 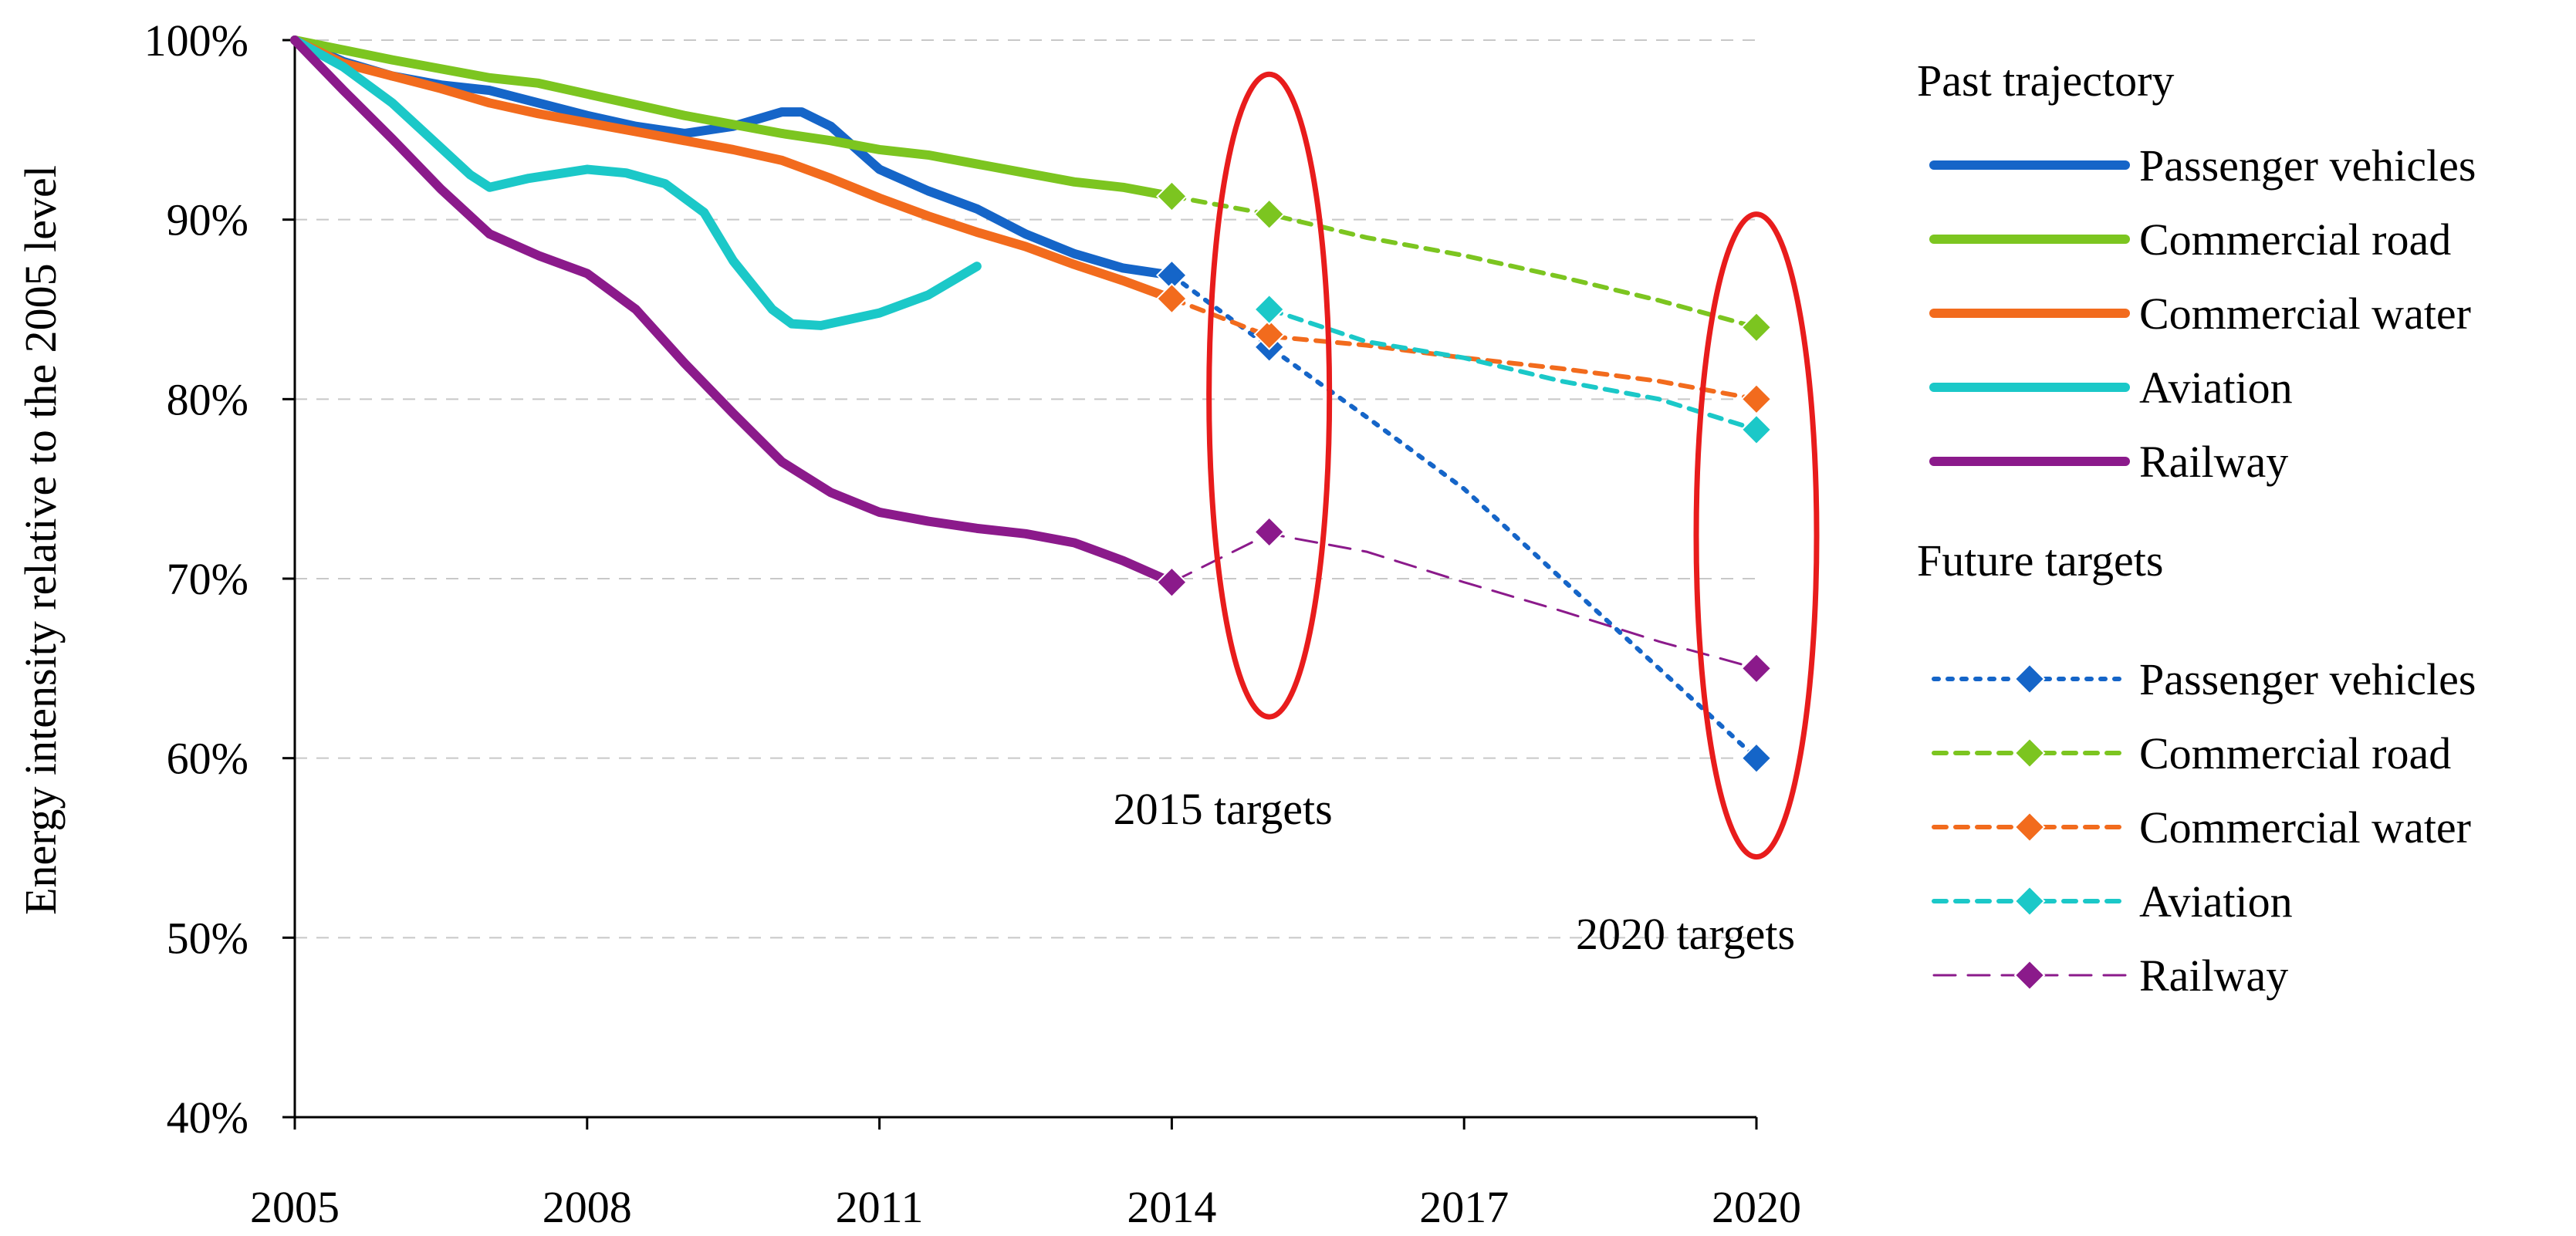 I want to click on marker-commercial-road-2014, so click(x=1171, y=196).